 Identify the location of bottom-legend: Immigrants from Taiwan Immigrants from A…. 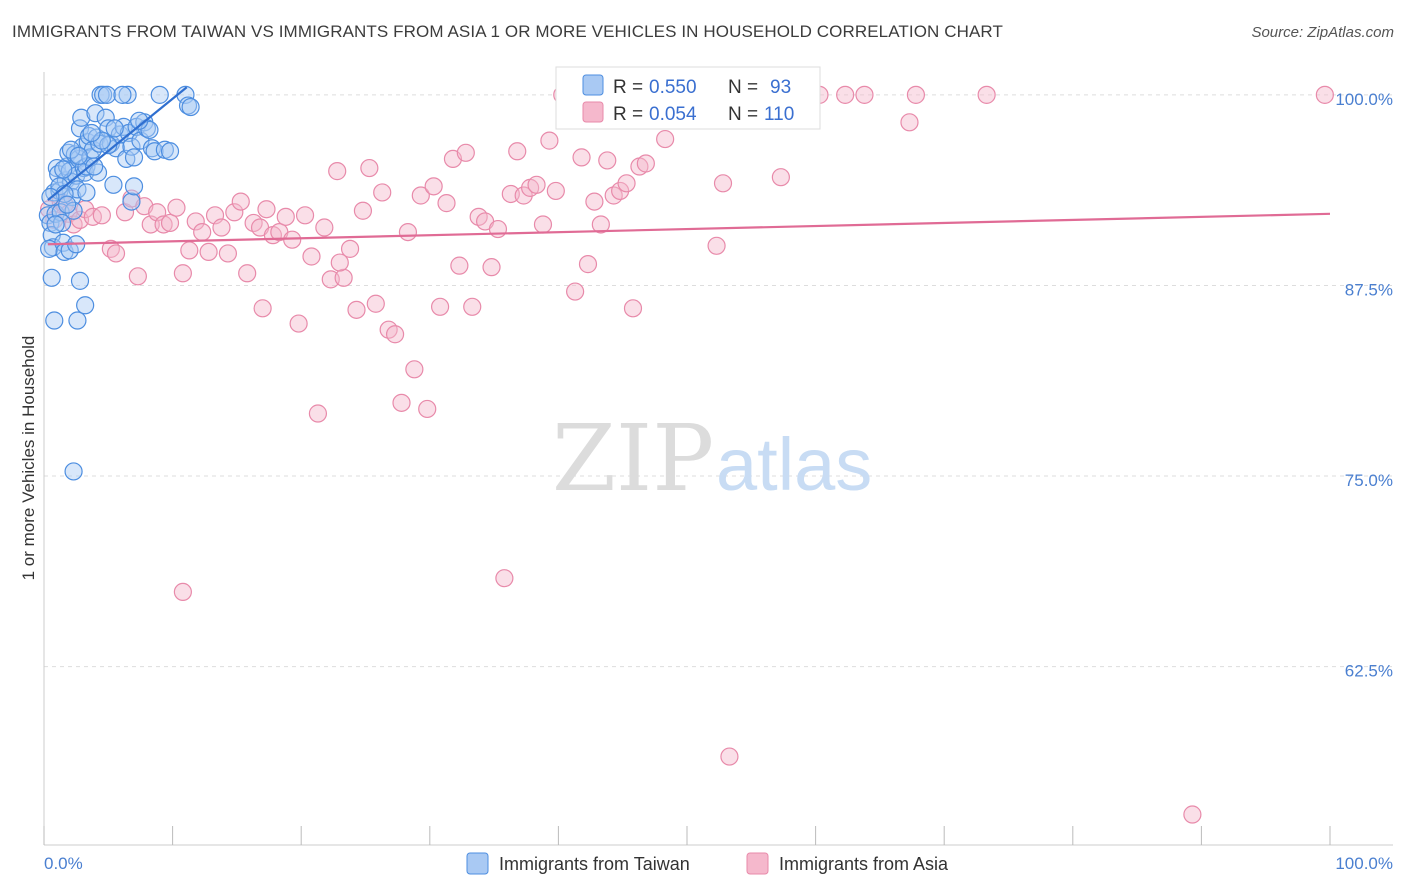
(707, 863).